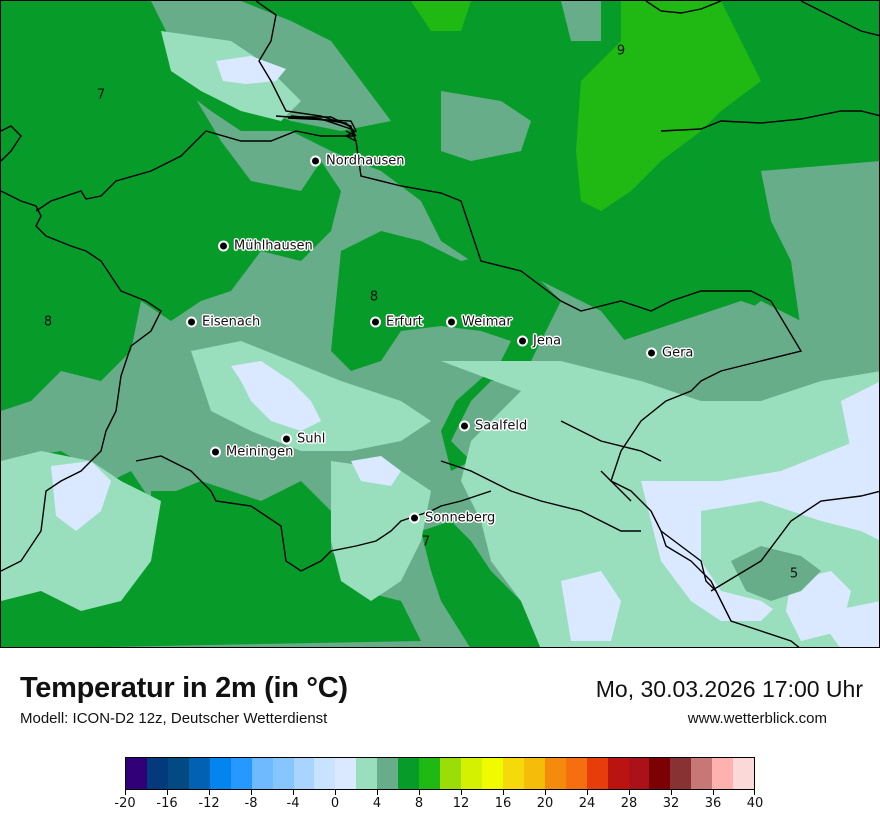 Image resolution: width=880 pixels, height=830 pixels. Describe the element at coordinates (209, 803) in the screenshot. I see `colorbar-tick-label: -12` at that location.